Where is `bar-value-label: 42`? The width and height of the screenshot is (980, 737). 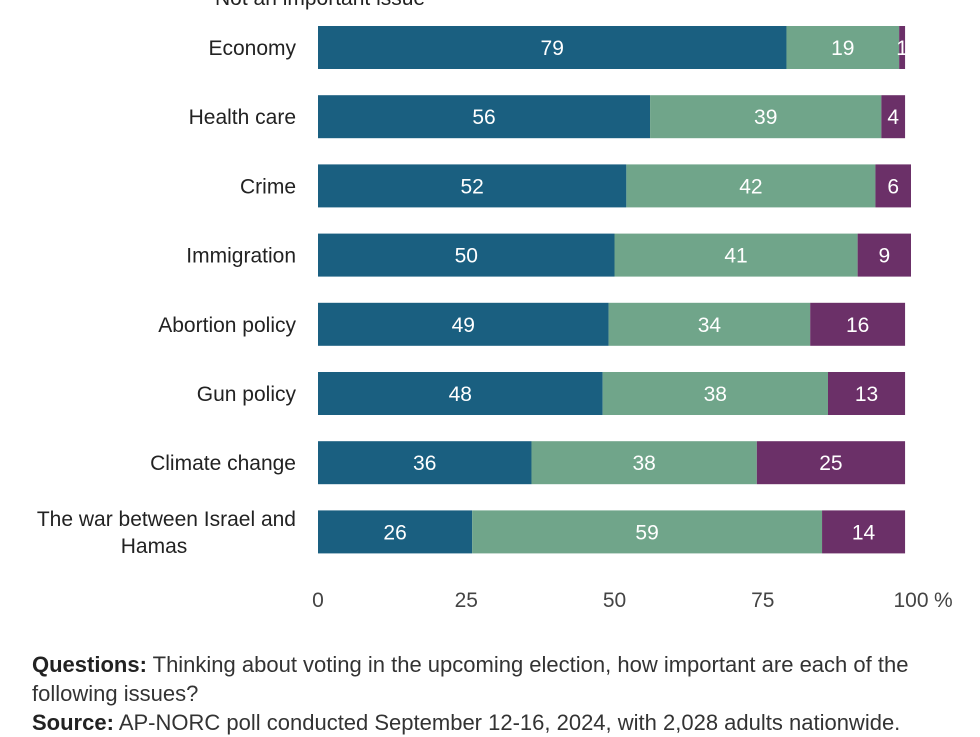
bar-value-label: 42 is located at coordinates (750, 186).